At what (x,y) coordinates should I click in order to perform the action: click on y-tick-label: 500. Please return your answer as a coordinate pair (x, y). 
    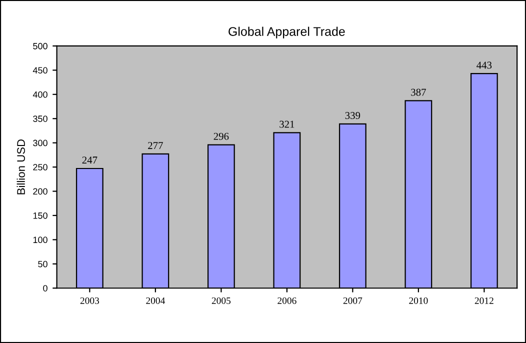
    Looking at the image, I should click on (40, 46).